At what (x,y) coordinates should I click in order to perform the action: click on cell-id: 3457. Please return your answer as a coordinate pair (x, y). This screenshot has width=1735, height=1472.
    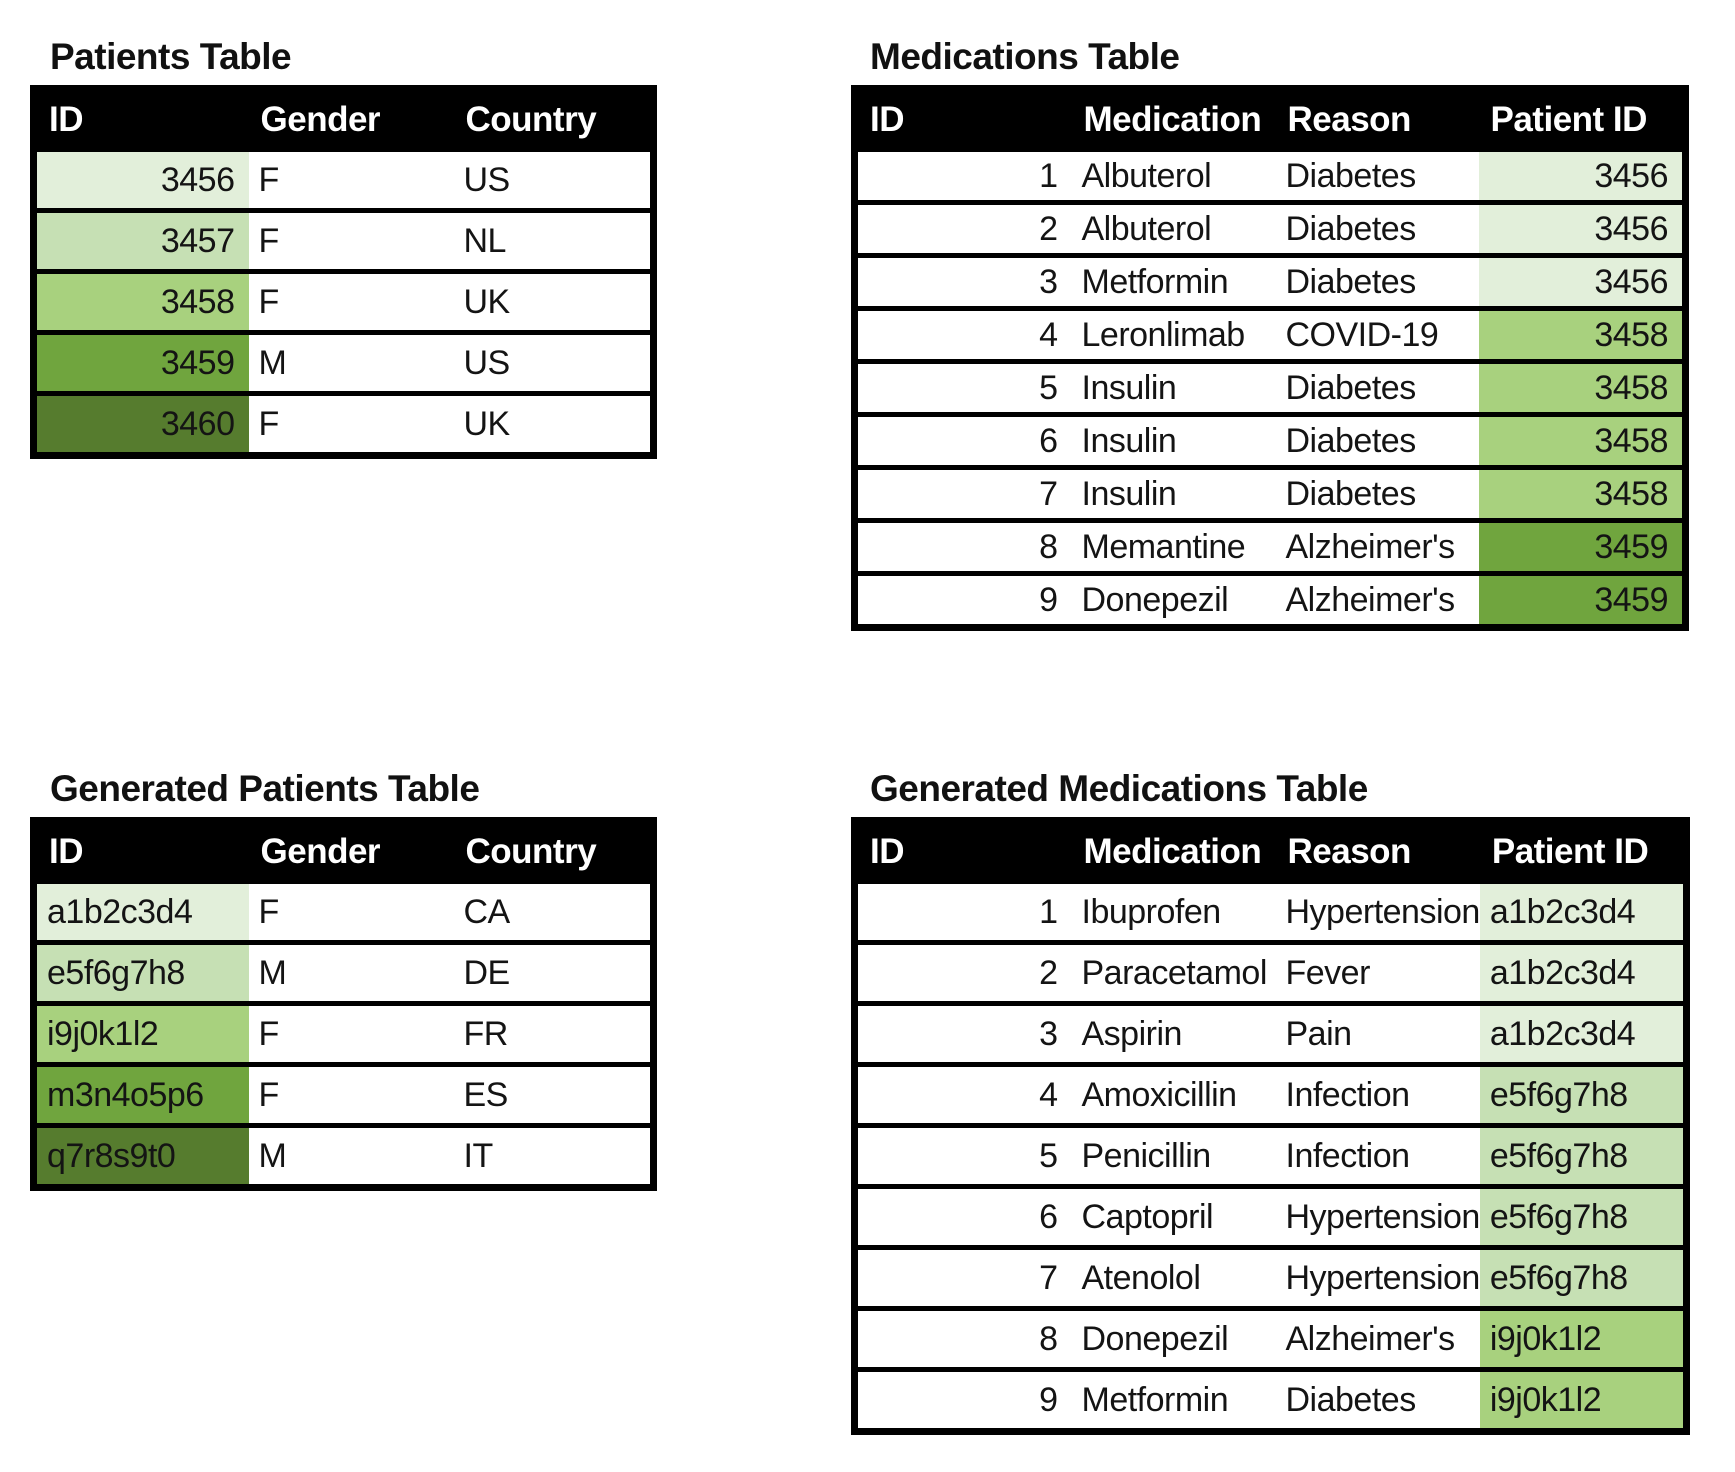
    Looking at the image, I should click on (141, 241).